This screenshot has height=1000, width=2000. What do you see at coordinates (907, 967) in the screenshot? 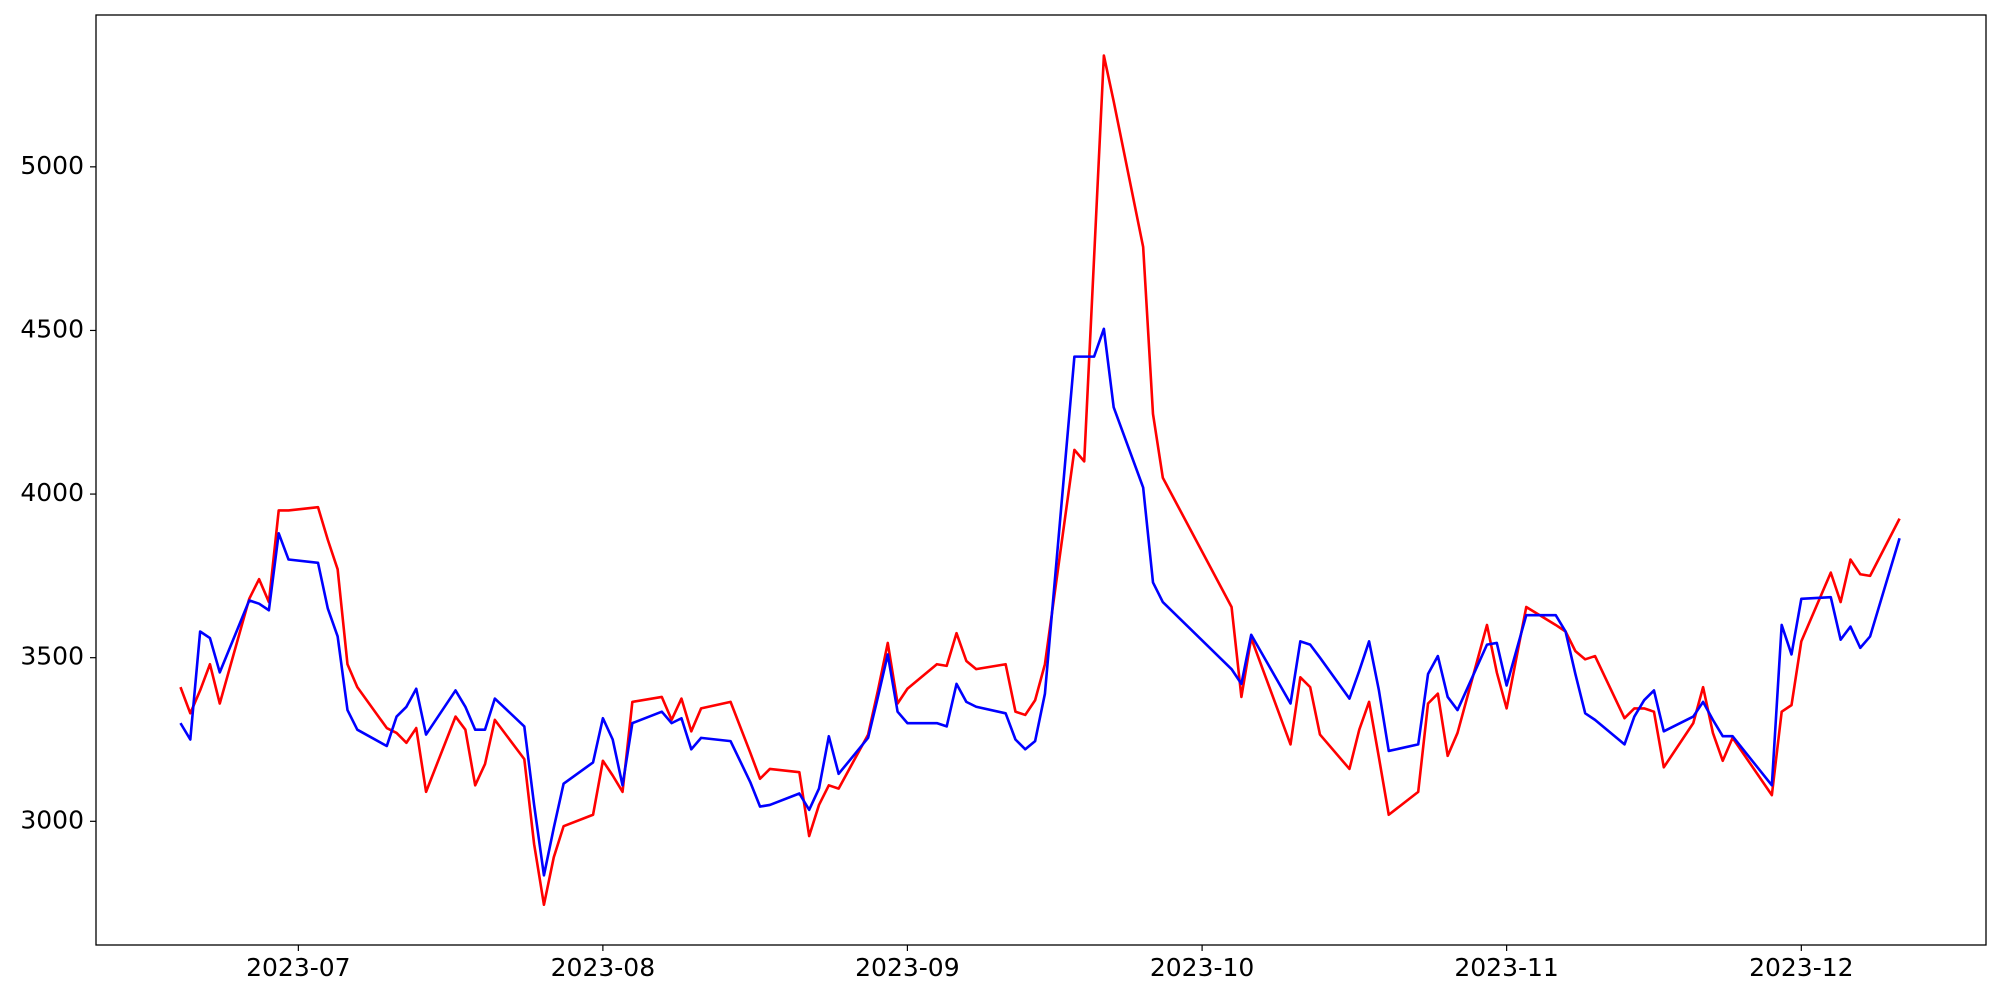
I see `x-tick-label: 2023-09` at bounding box center [907, 967].